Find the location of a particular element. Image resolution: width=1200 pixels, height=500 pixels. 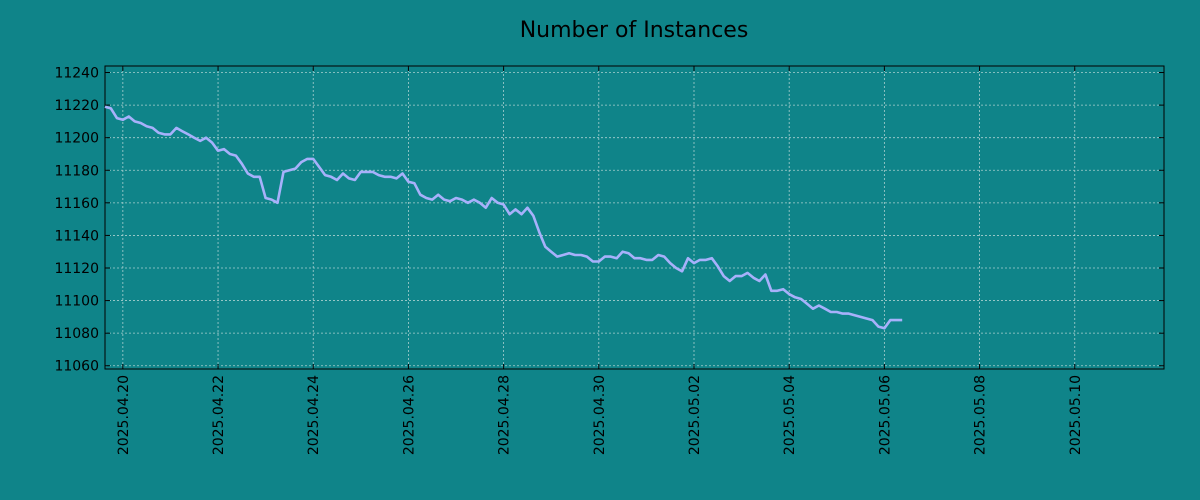

x-tick-label: 2025.05.06 is located at coordinates (885, 415).